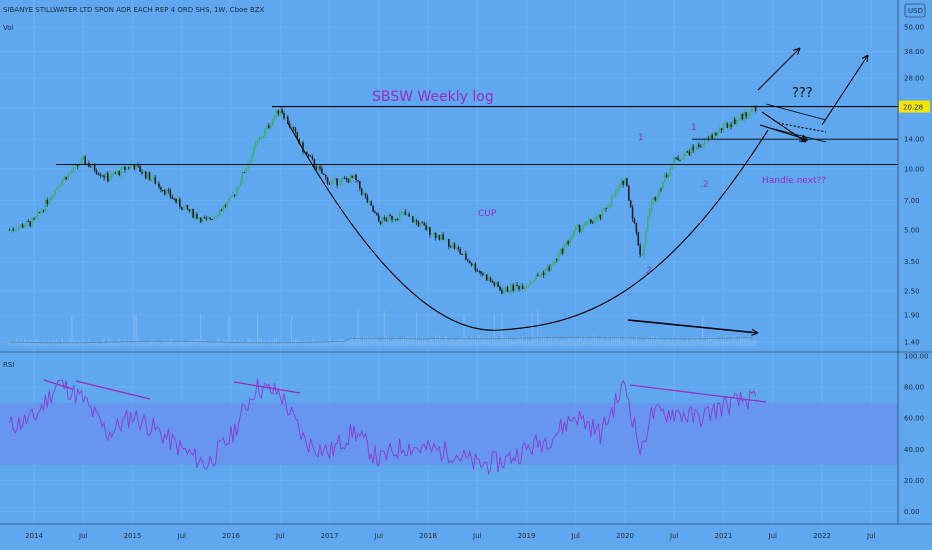 The width and height of the screenshot is (932, 550). What do you see at coordinates (8, 28) in the screenshot?
I see `vol-label: Vol` at bounding box center [8, 28].